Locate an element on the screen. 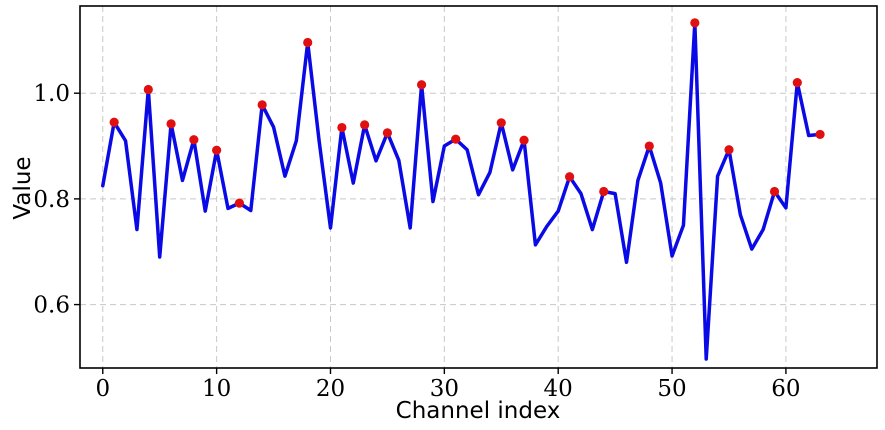  x-tick-label: 20 is located at coordinates (330, 389).